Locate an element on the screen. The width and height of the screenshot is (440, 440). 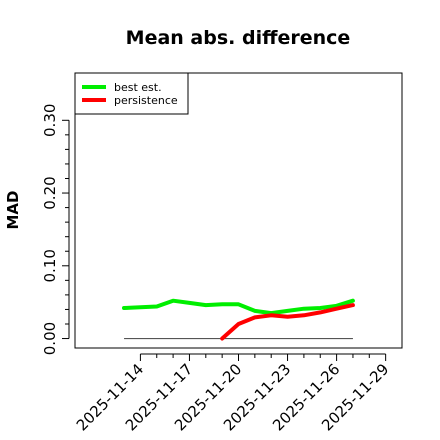
y-axis-label: MAD is located at coordinates (13, 210).